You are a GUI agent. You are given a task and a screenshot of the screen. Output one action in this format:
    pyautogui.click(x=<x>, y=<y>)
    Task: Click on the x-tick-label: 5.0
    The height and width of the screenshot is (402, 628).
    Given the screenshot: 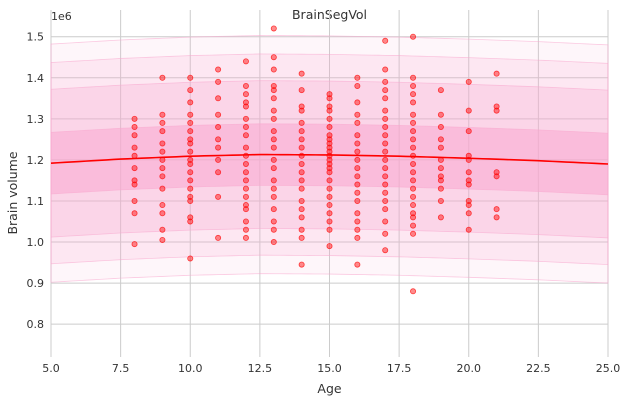 What is the action you would take?
    pyautogui.click(x=51, y=368)
    